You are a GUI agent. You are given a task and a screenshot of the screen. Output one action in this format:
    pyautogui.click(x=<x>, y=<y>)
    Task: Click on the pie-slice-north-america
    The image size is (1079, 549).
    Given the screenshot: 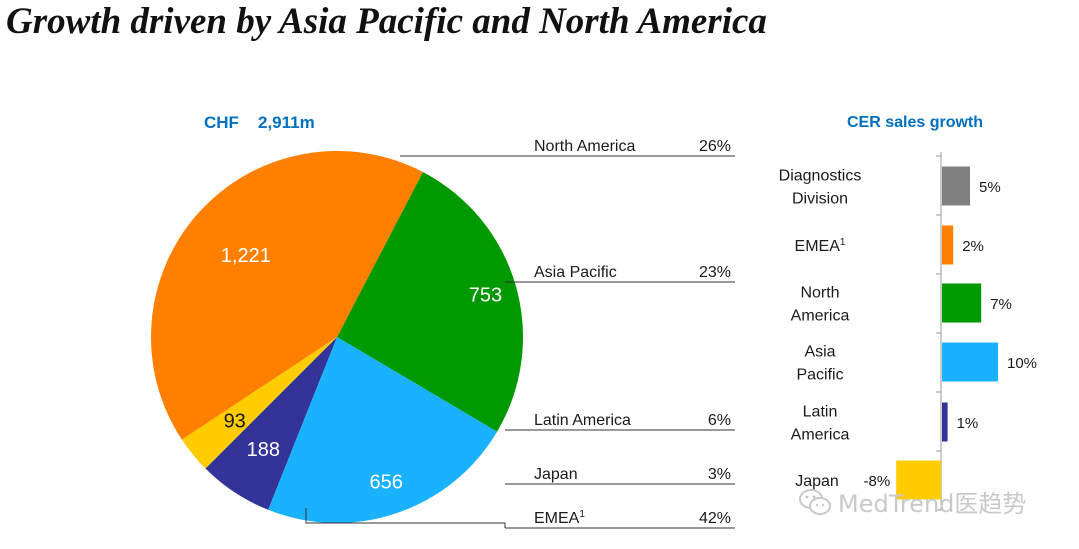 What is the action you would take?
    pyautogui.click(x=430, y=302)
    